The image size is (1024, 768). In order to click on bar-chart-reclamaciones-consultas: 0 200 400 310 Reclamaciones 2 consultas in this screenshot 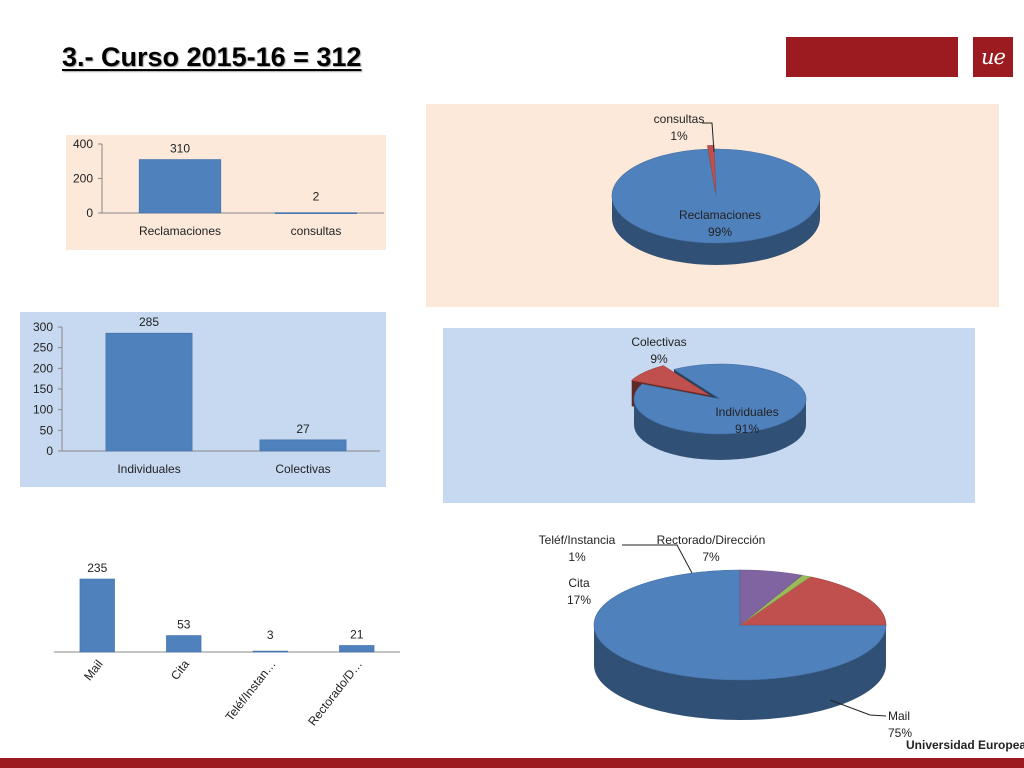, I will do `click(226, 192)`.